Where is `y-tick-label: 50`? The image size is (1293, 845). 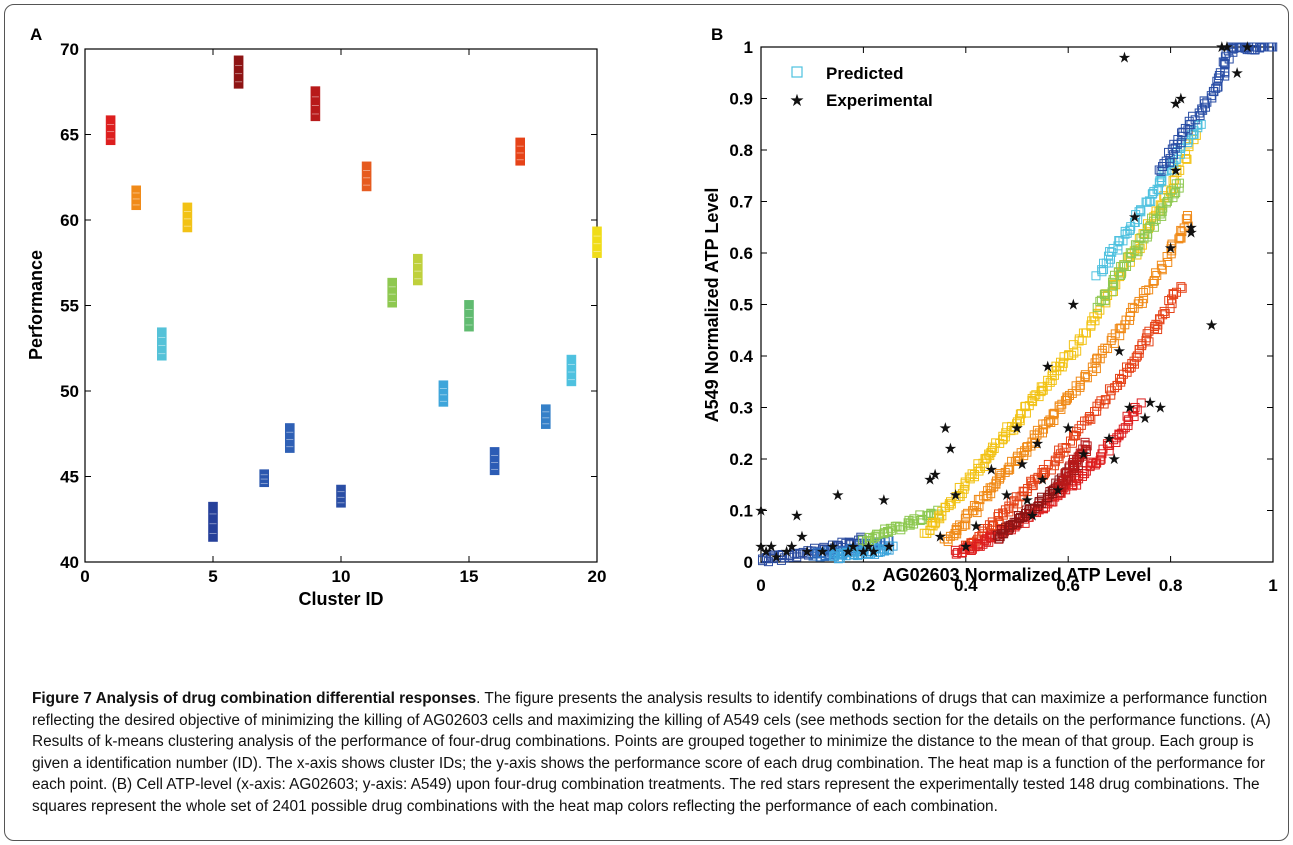 y-tick-label: 50 is located at coordinates (69, 391).